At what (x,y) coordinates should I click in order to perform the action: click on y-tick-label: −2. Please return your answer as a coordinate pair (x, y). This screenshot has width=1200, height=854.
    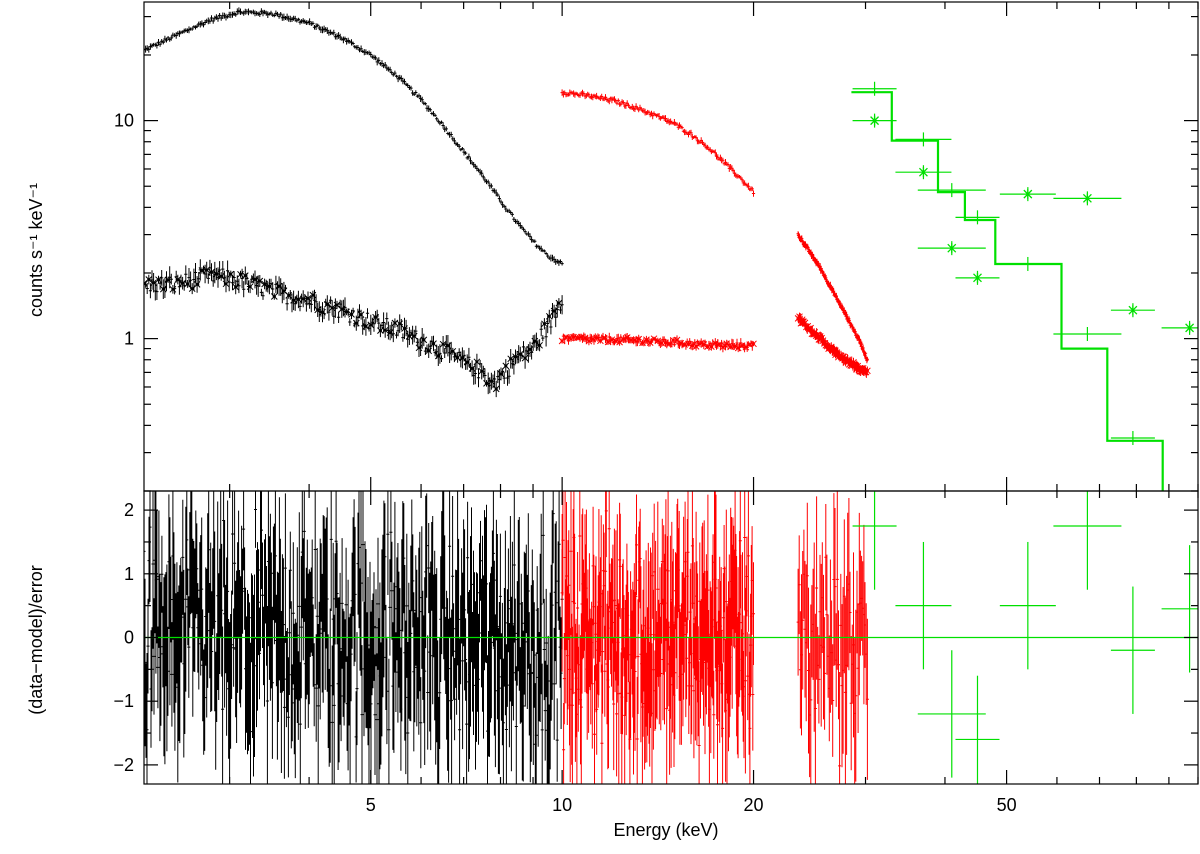
    Looking at the image, I should click on (123, 765).